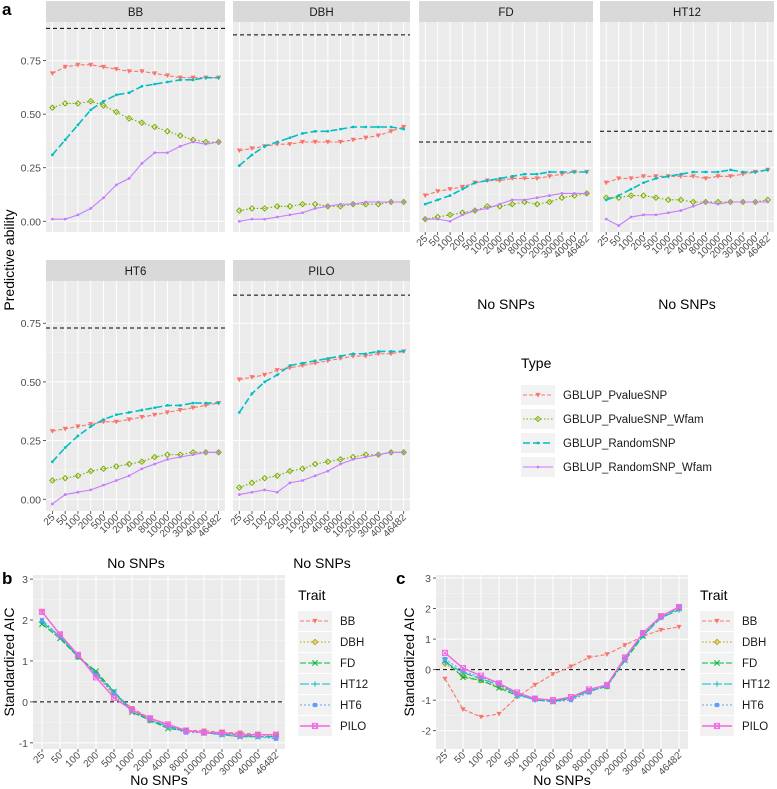 The height and width of the screenshot is (789, 777). I want to click on legend-label: HT12, so click(354, 685).